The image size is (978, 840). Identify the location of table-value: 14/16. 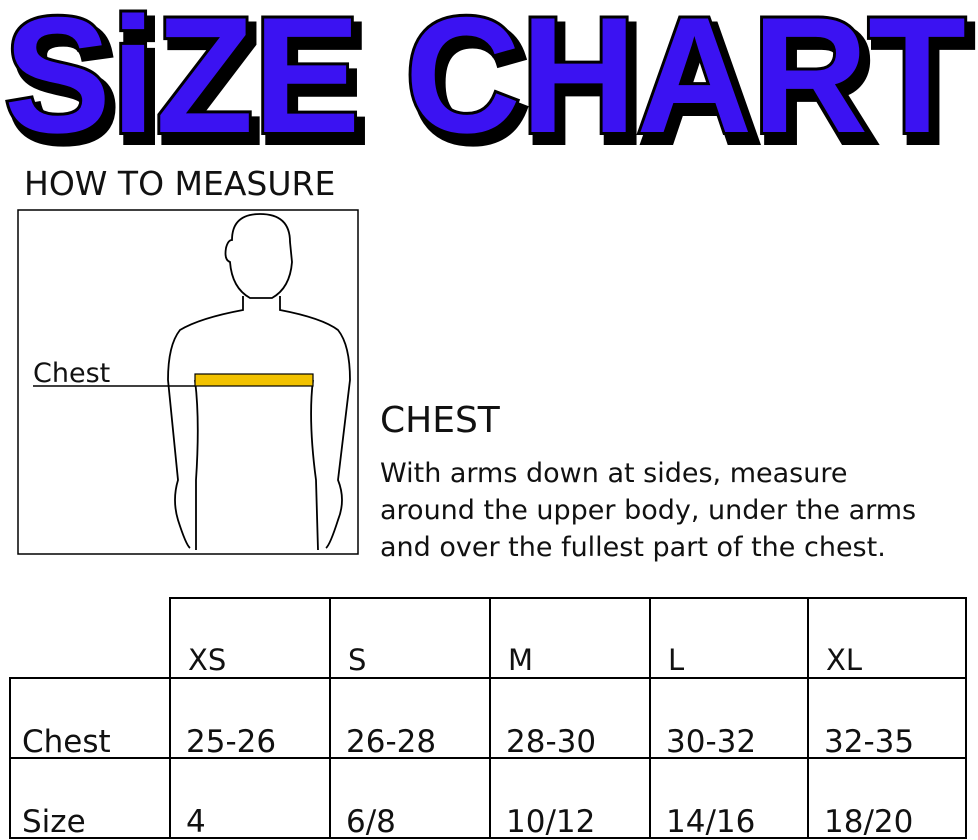
(710, 822).